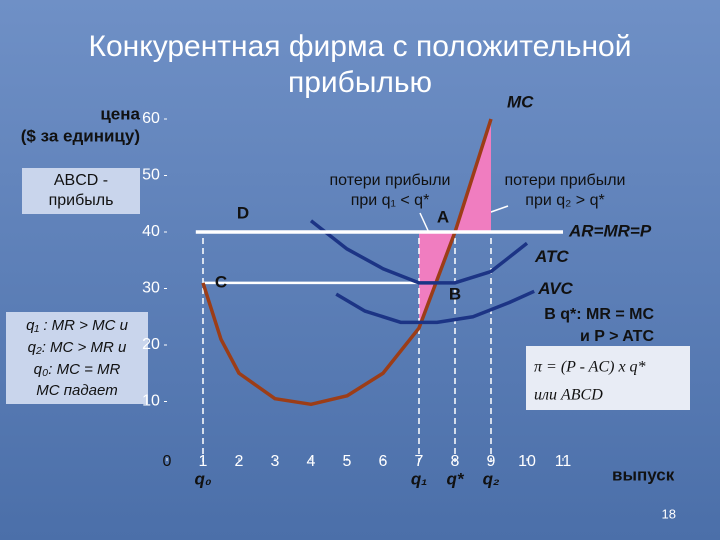 This screenshot has height=545, width=720. What do you see at coordinates (77, 325) in the screenshot?
I see `condition: q₁ : MR > MC и` at bounding box center [77, 325].